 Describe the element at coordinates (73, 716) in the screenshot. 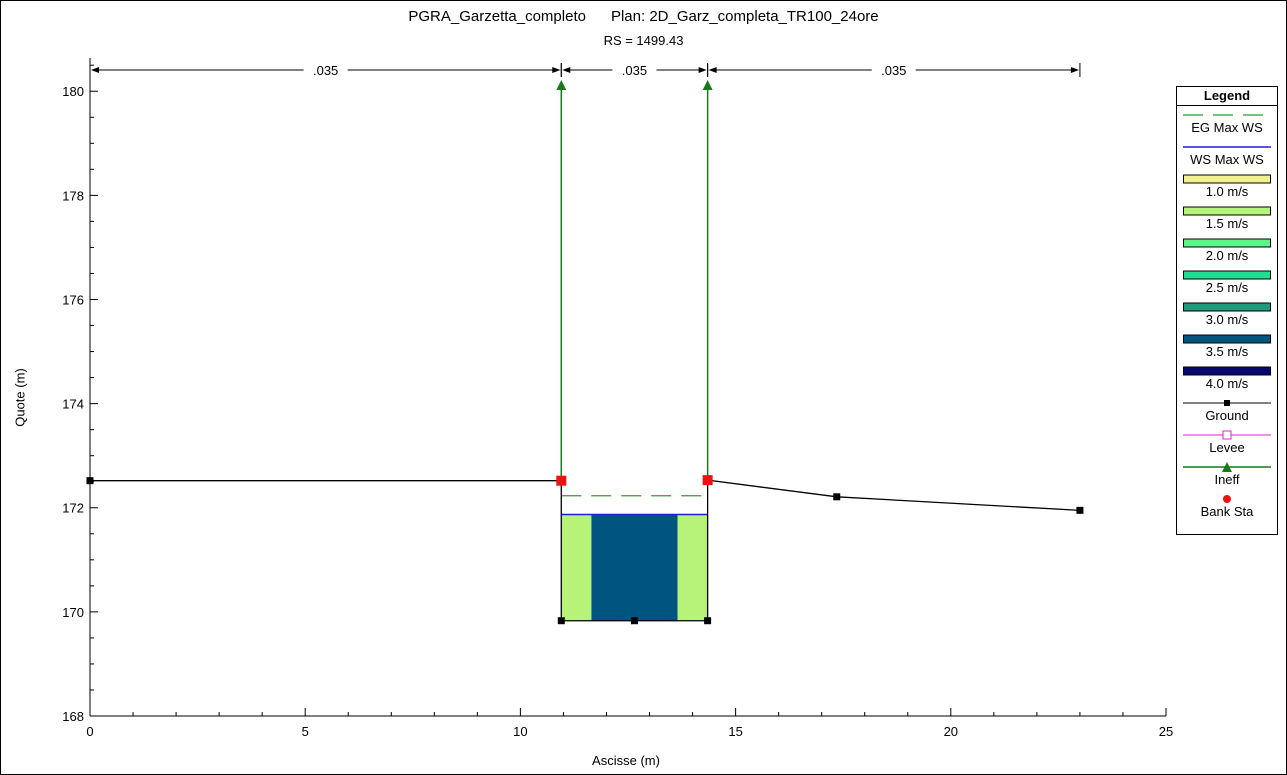

I see `y-tick-label: 168` at that location.